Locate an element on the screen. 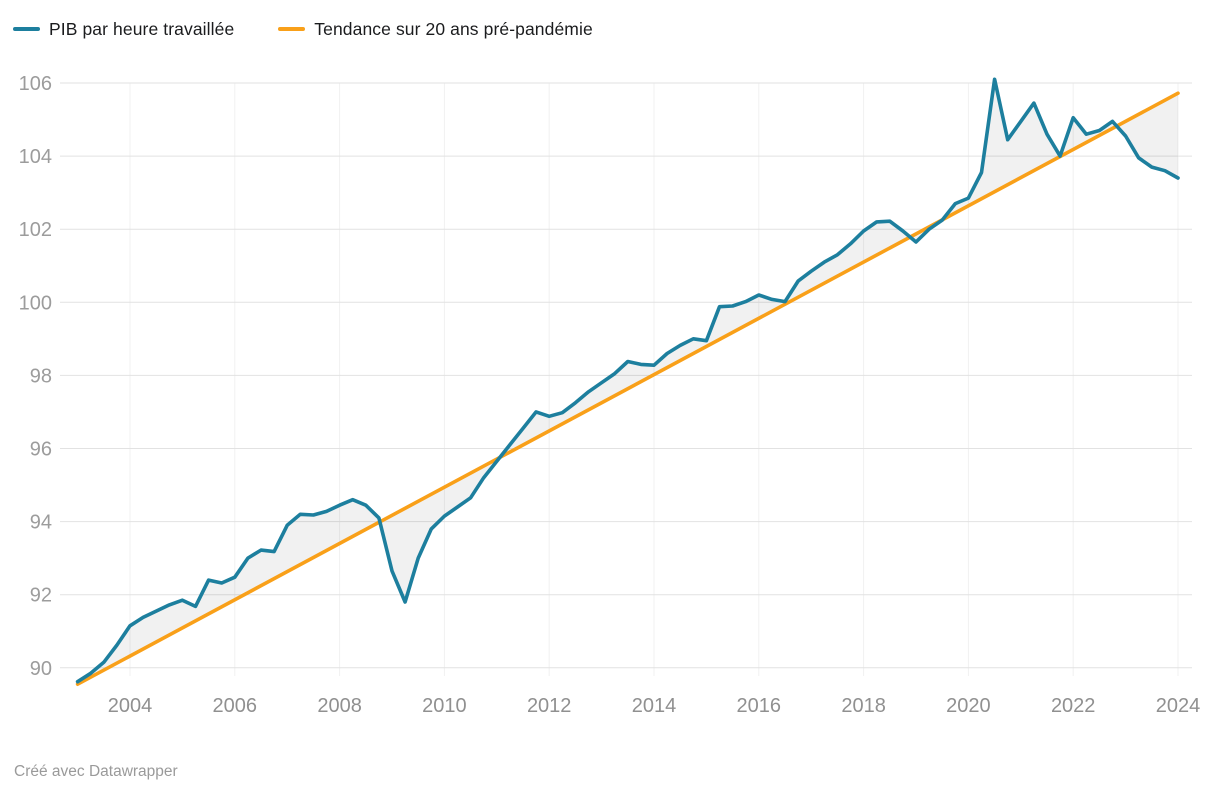 The width and height of the screenshot is (1220, 796). y-axis-tick-label: 98 is located at coordinates (41, 376).